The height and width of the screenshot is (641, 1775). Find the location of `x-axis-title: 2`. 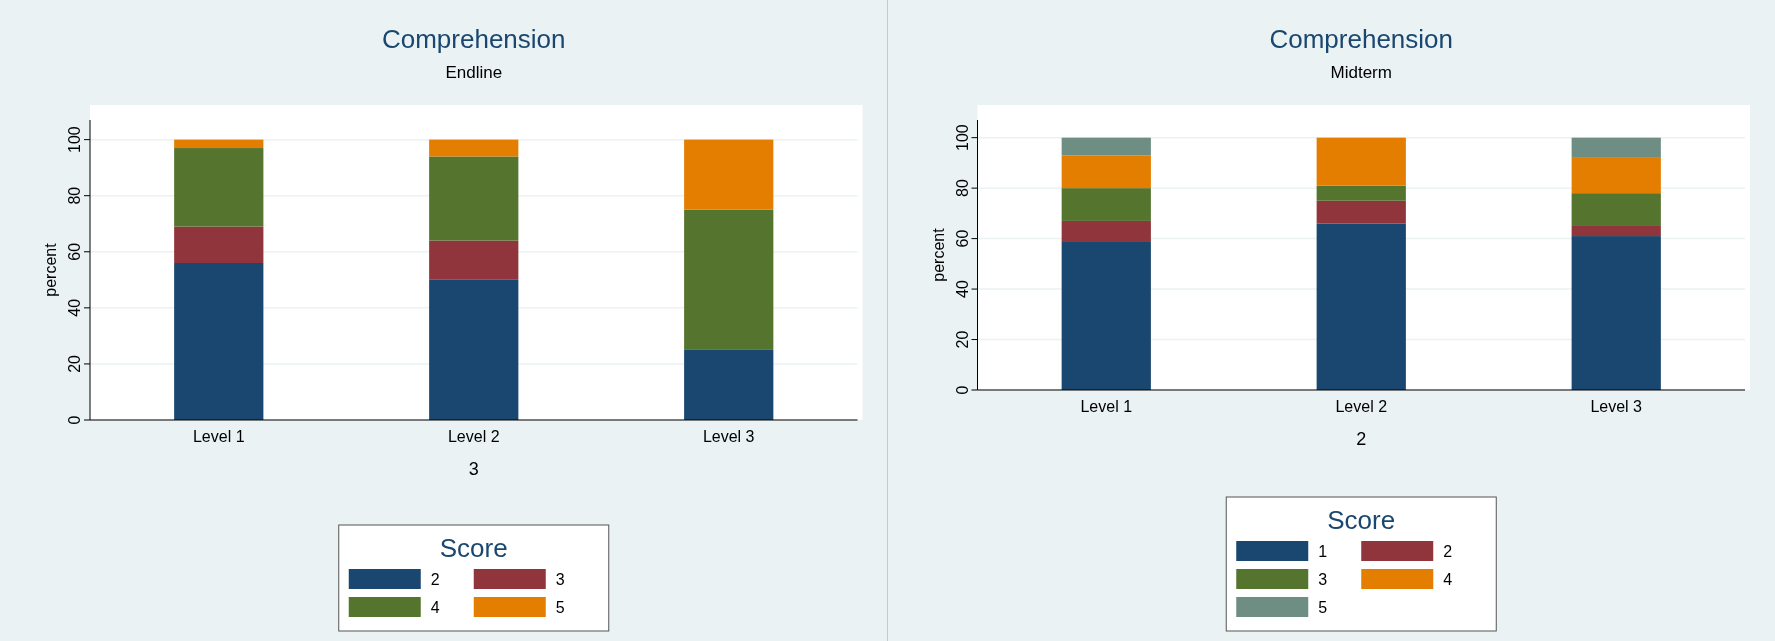

x-axis-title: 2 is located at coordinates (1361, 439).